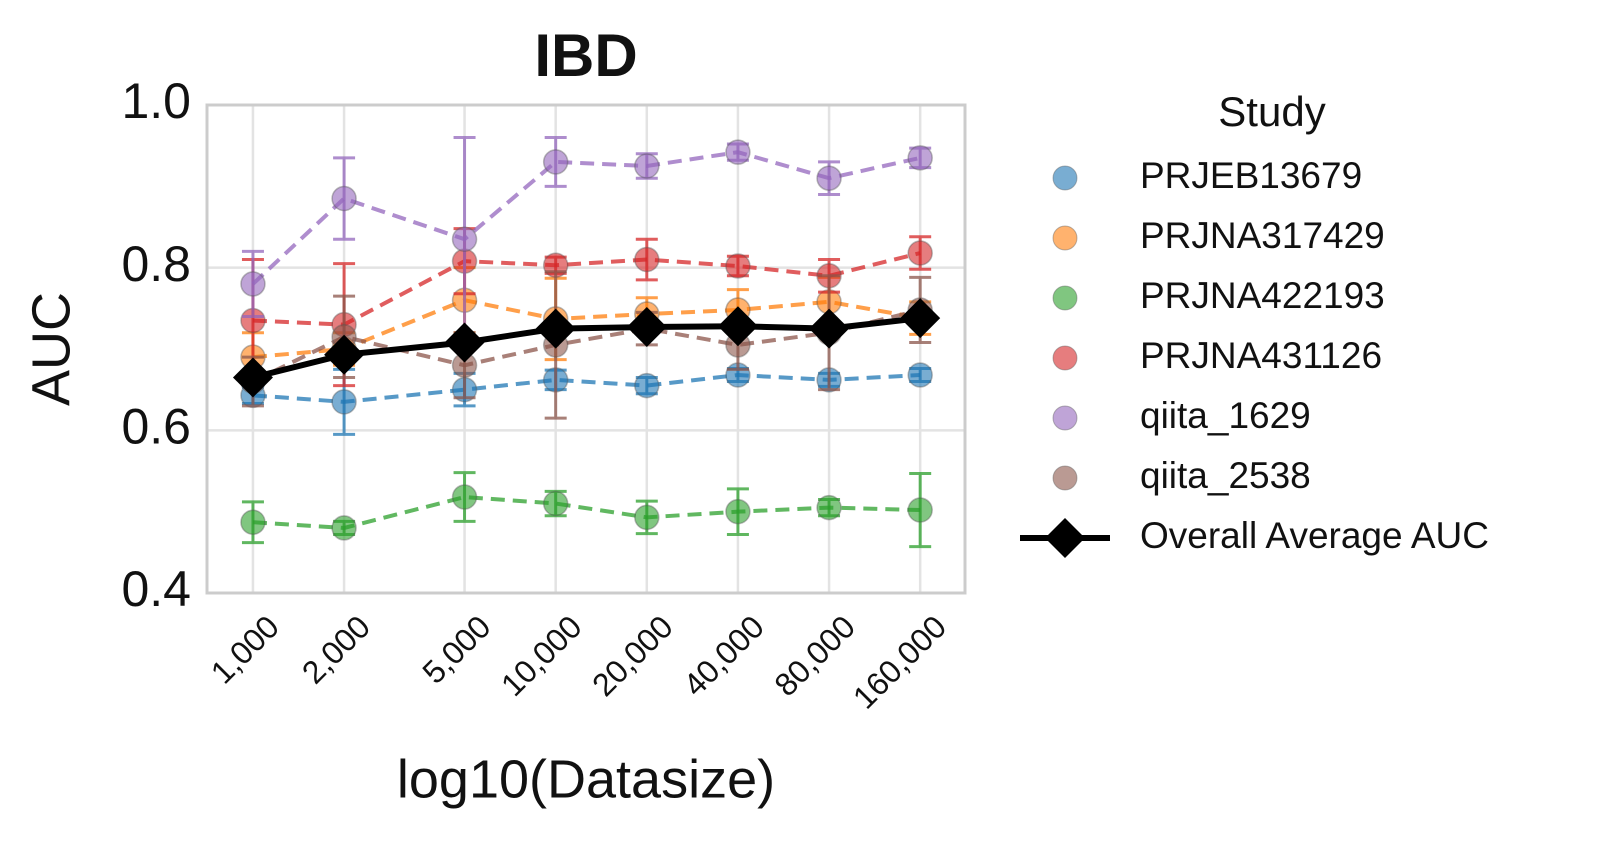  Describe the element at coordinates (156, 589) in the screenshot. I see `y-tick-label: 0.4` at that location.